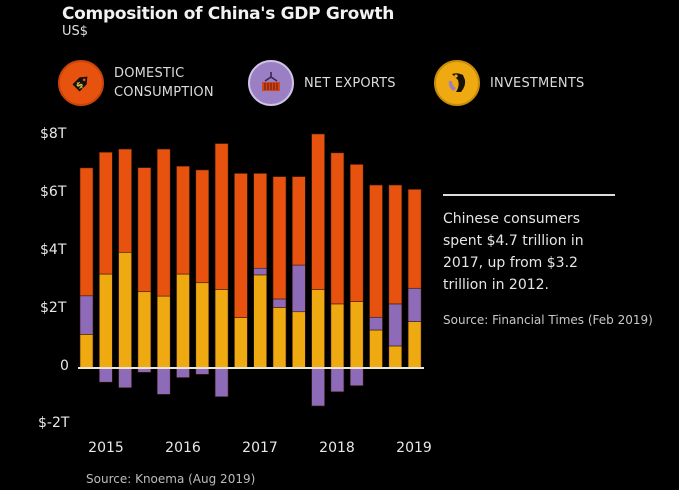 The image size is (679, 490). Describe the element at coordinates (53, 192) in the screenshot. I see `y-tick-label: $6T` at that location.